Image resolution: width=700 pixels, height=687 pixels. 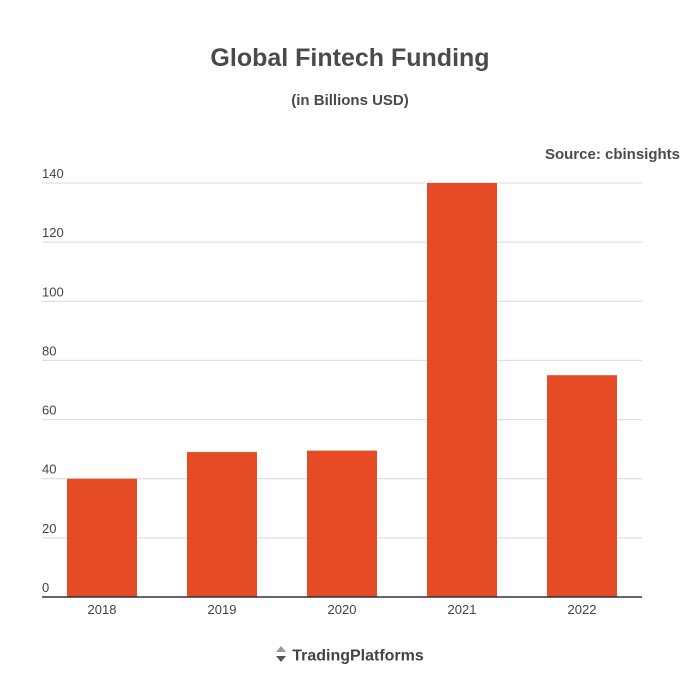 I want to click on bar-2021, so click(x=462, y=390).